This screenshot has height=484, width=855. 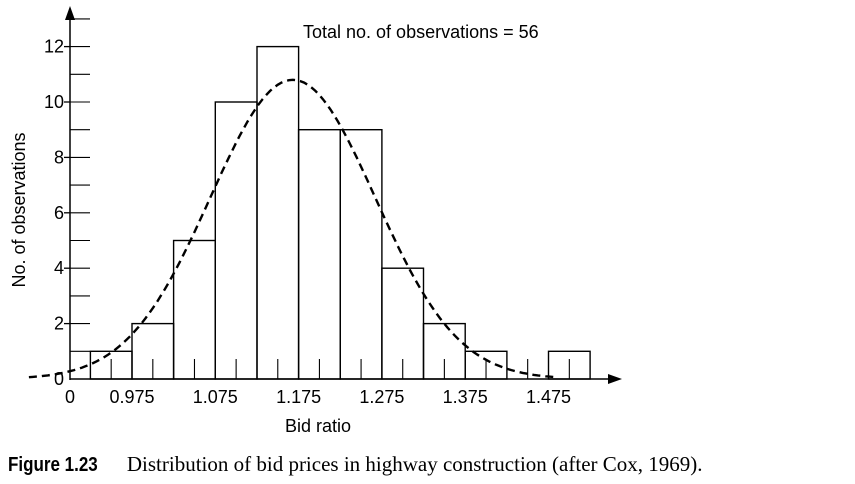 I want to click on x-tick-label: 1.175, so click(x=298, y=397).